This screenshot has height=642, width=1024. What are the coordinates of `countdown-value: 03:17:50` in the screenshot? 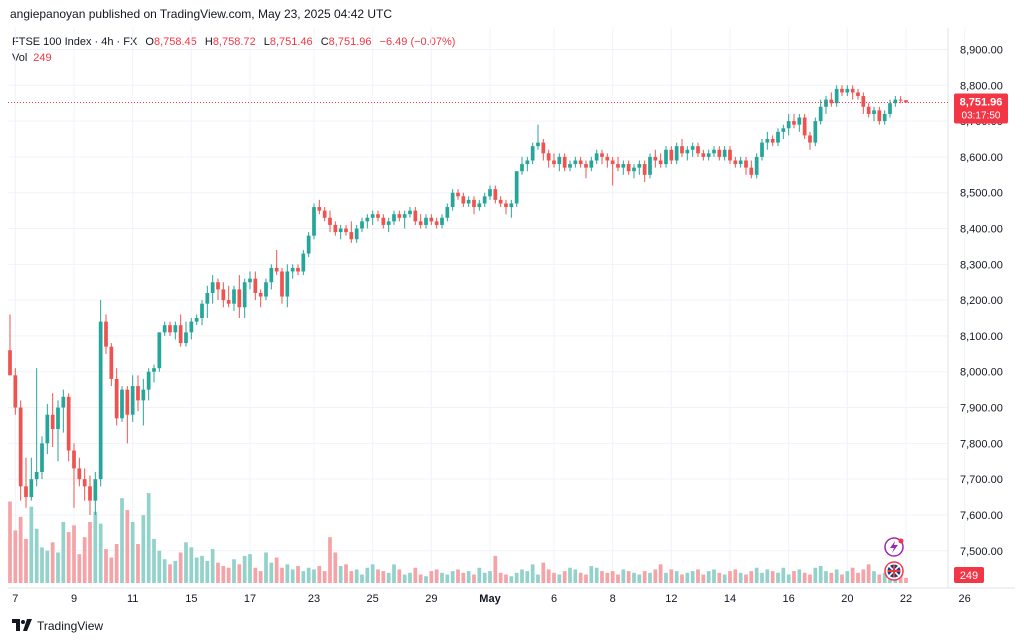 It's located at (981, 115).